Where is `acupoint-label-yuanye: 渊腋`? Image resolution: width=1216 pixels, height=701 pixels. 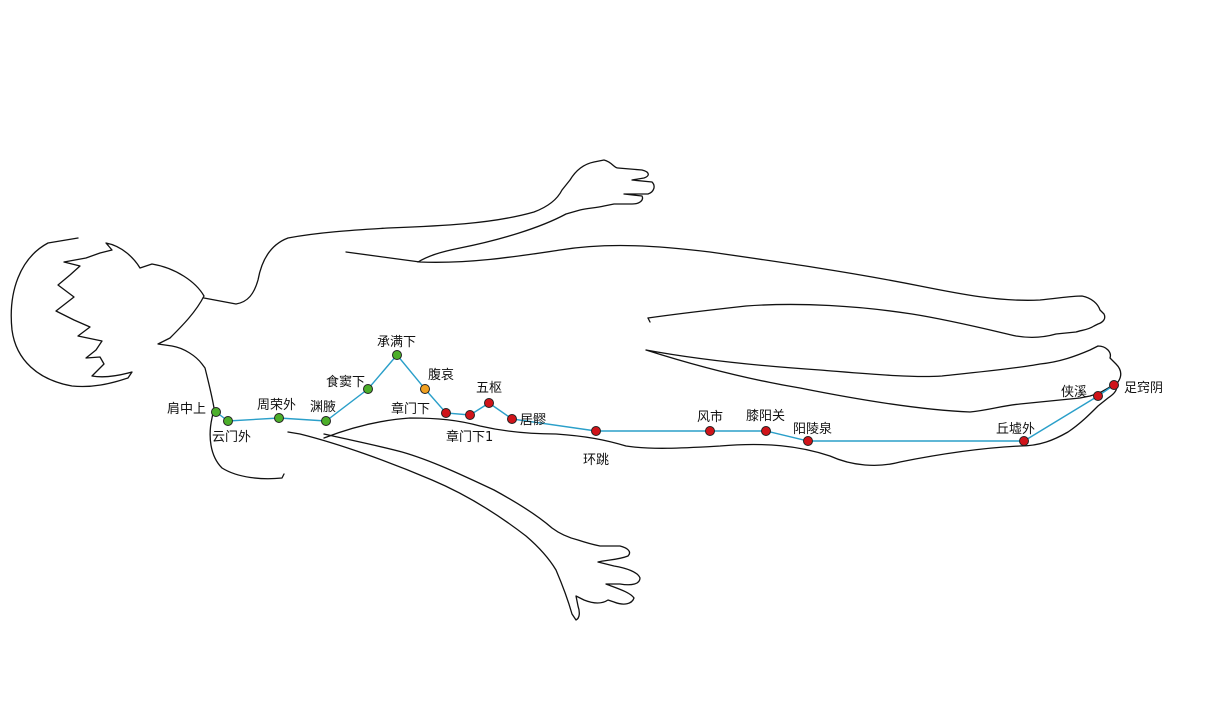
acupoint-label-yuanye: 渊腋 is located at coordinates (323, 407).